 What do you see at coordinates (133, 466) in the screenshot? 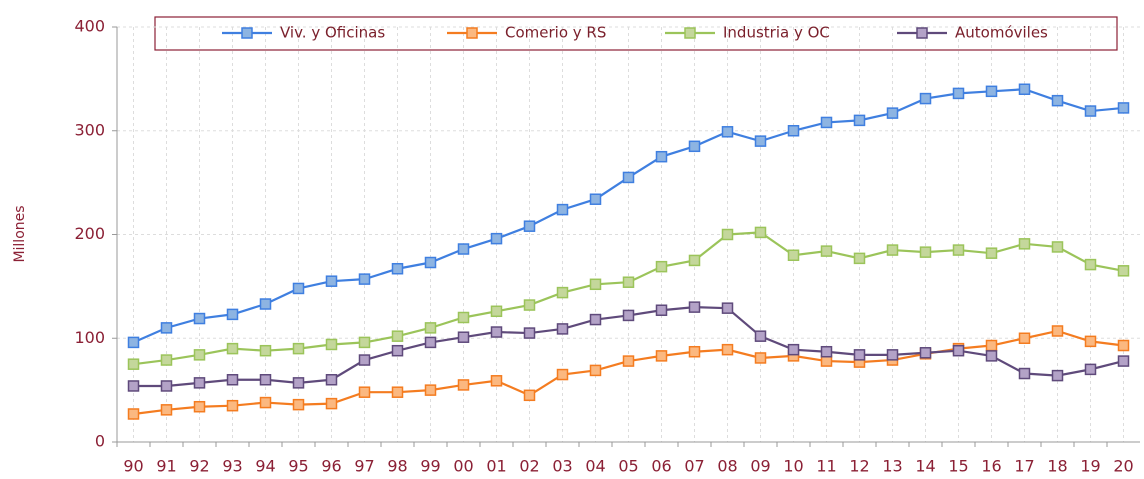
I see `x-tick-label: 90` at bounding box center [133, 466].